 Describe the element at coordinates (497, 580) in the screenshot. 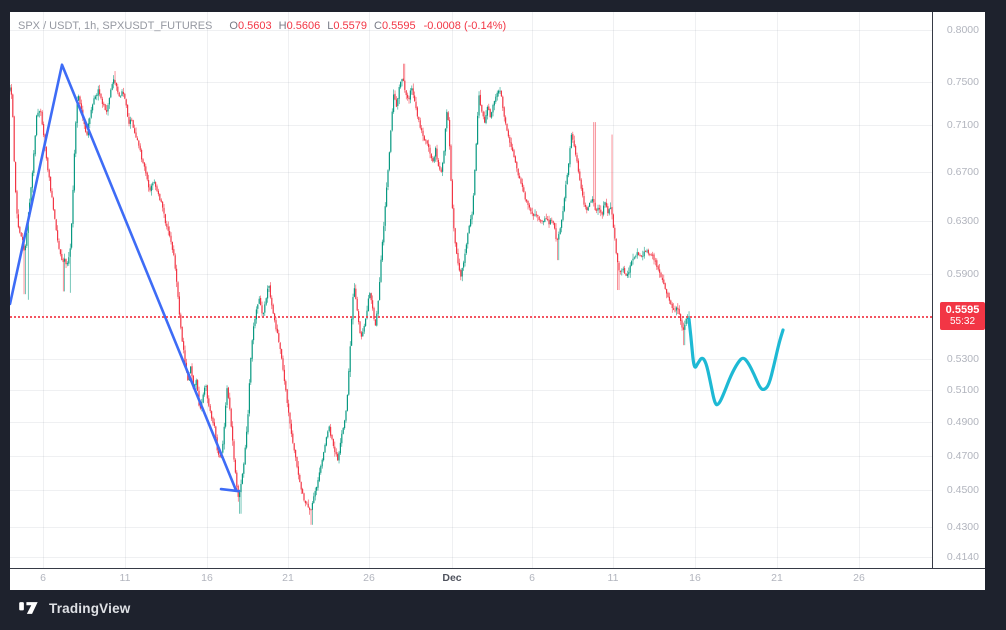

I see `time-axis: 6 11 16 21 26 Dec 6 11 16 21 26` at that location.